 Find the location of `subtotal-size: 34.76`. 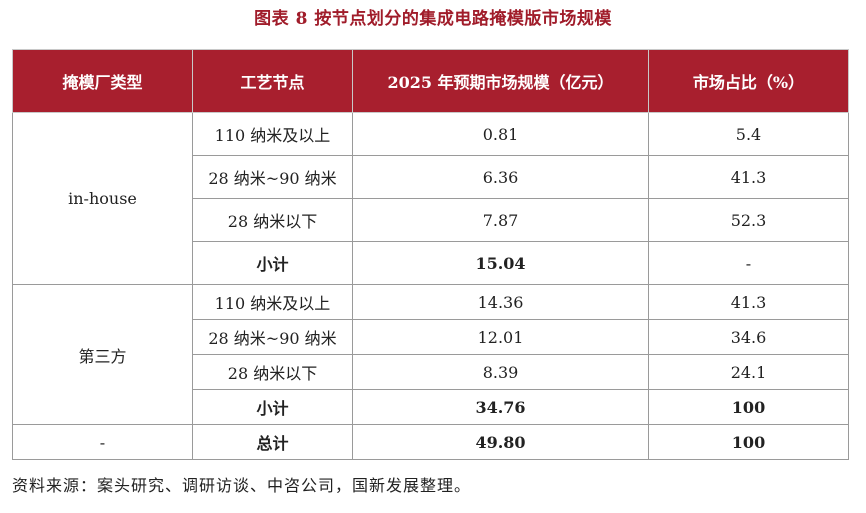

subtotal-size: 34.76 is located at coordinates (500, 407).